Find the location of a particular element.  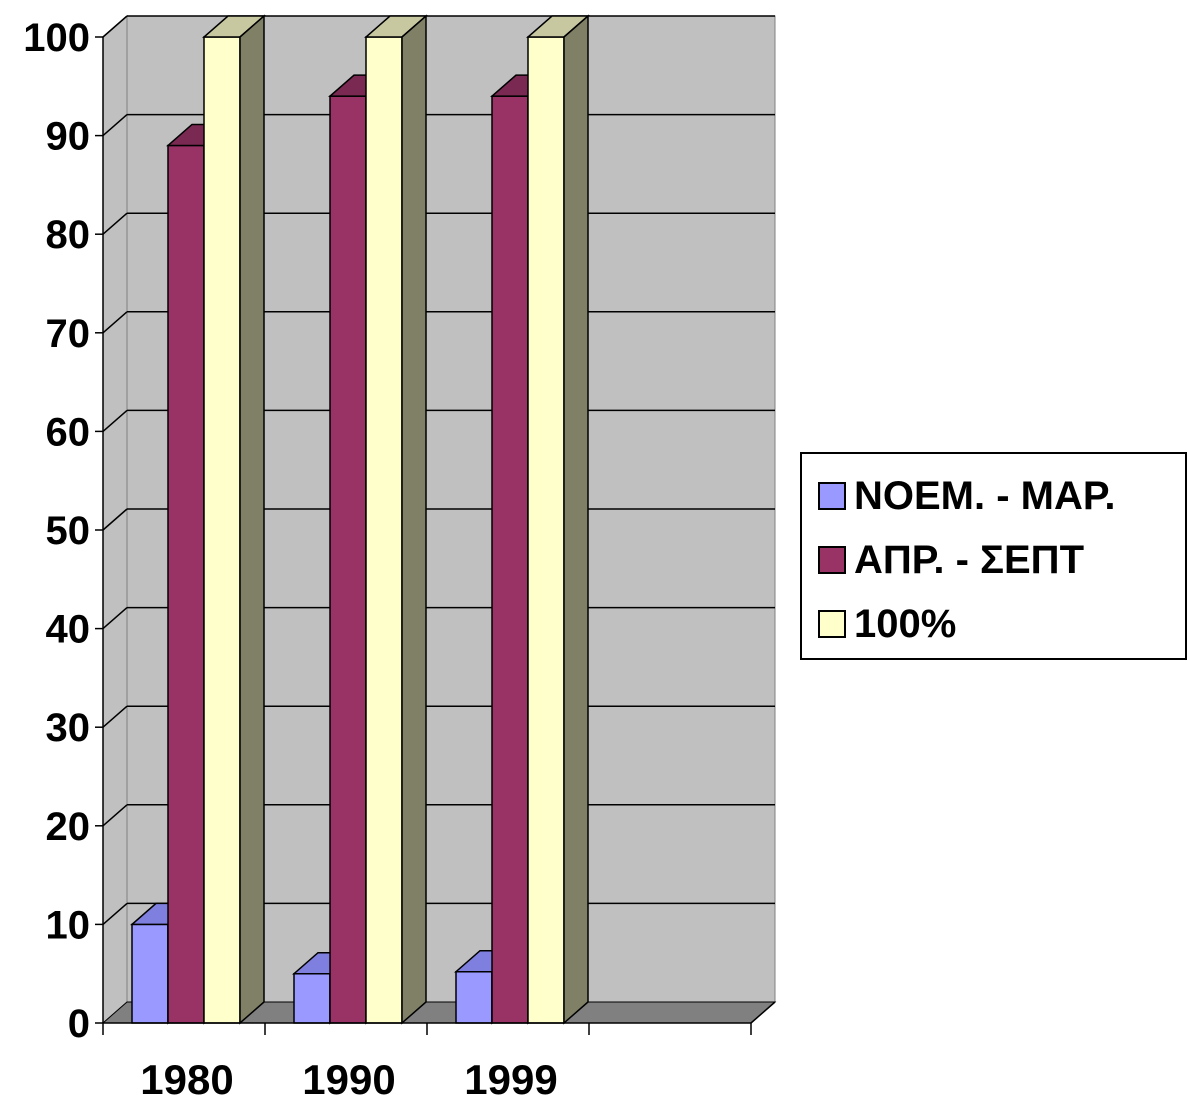

legend: ΝΟΕΜ. - ΜΑΡ. ΑΠΡ. - ΣΕΠΤ 100% is located at coordinates (993, 556).